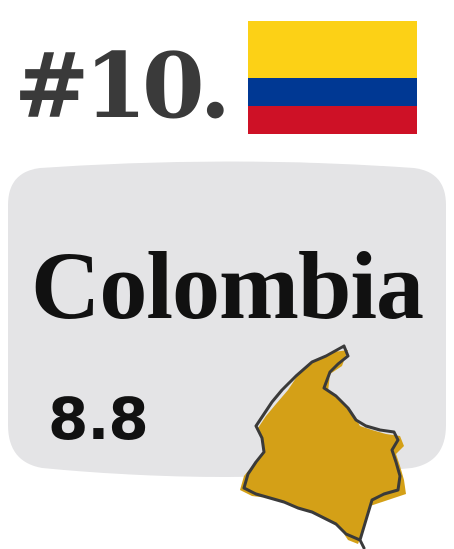 Image resolution: width=454 pixels, height=549 pixels. I want to click on colombia-flag-icon, so click(332, 77).